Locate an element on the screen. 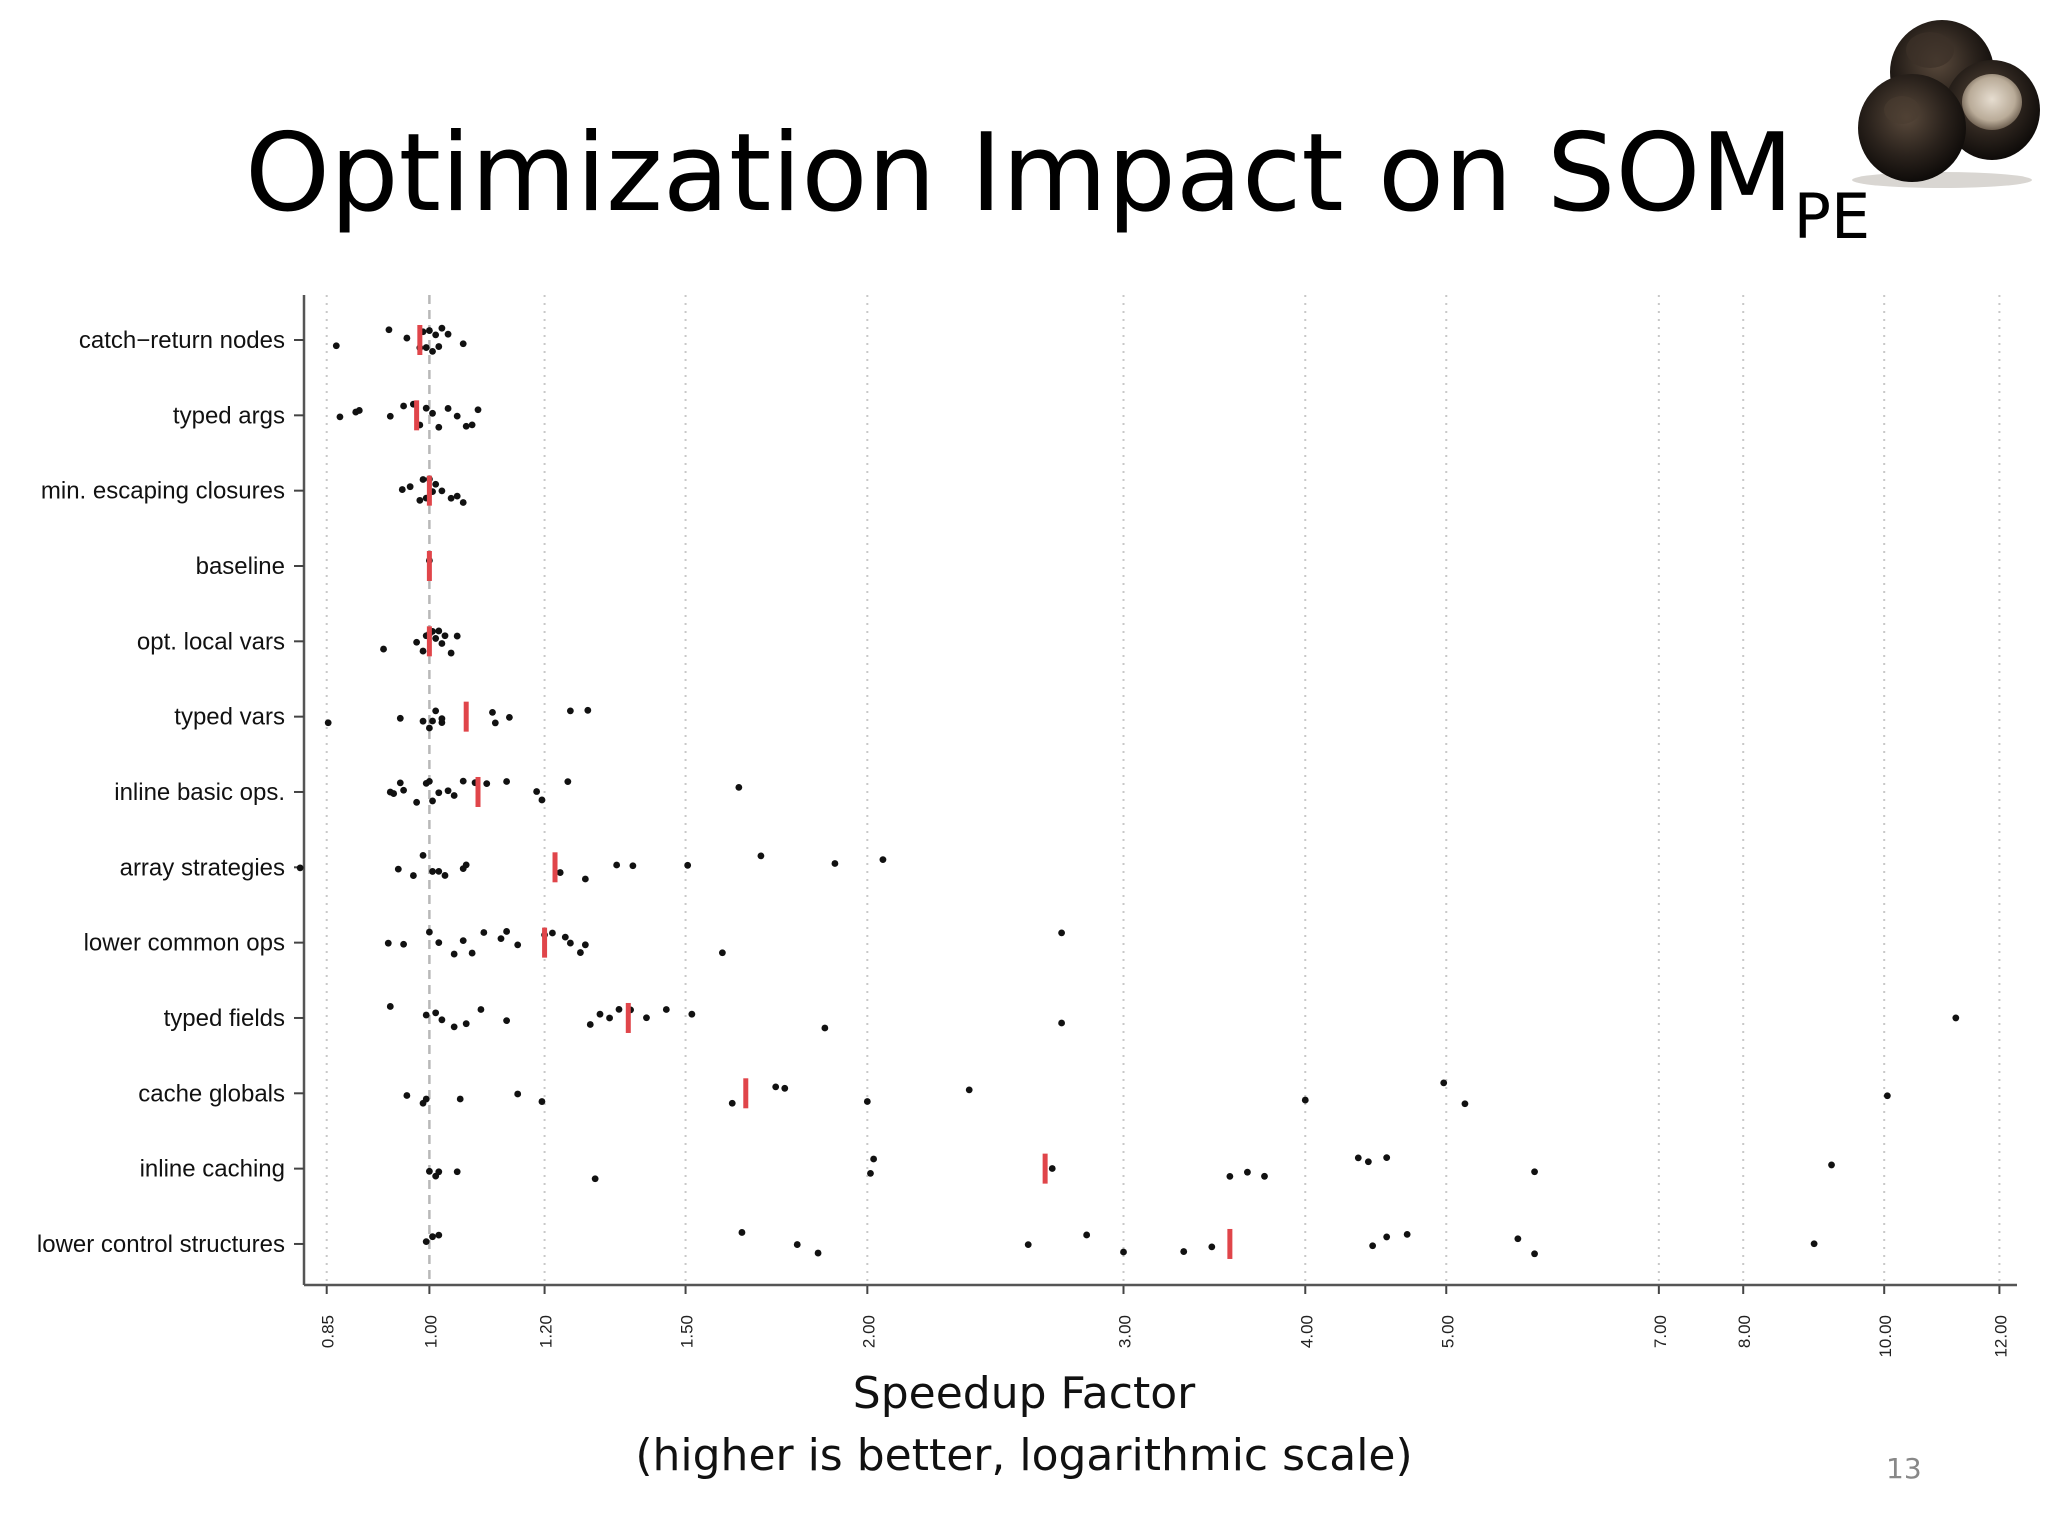 This screenshot has height=1536, width=2048. category-label: cache globals is located at coordinates (211, 1093).